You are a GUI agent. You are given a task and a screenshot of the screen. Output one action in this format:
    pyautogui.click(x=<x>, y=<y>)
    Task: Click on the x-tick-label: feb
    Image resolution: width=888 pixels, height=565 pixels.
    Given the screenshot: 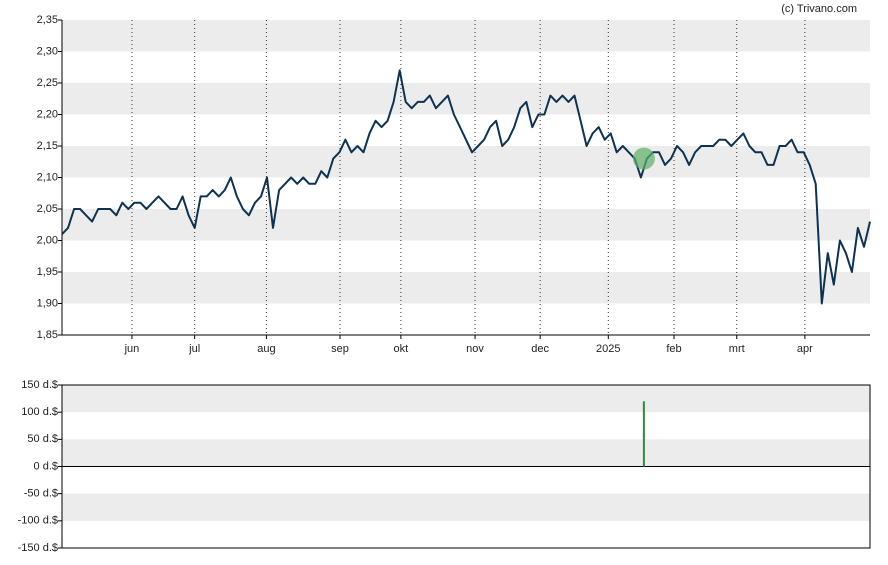 What is the action you would take?
    pyautogui.click(x=673, y=349)
    